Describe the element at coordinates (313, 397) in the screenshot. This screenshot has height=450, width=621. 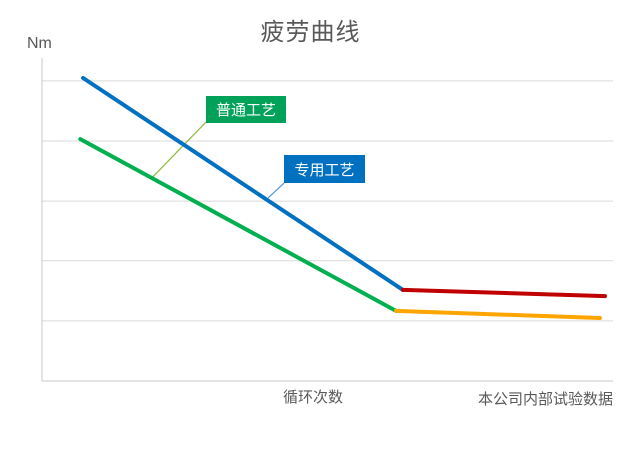
I see `x-axis-label: 循环次数` at that location.